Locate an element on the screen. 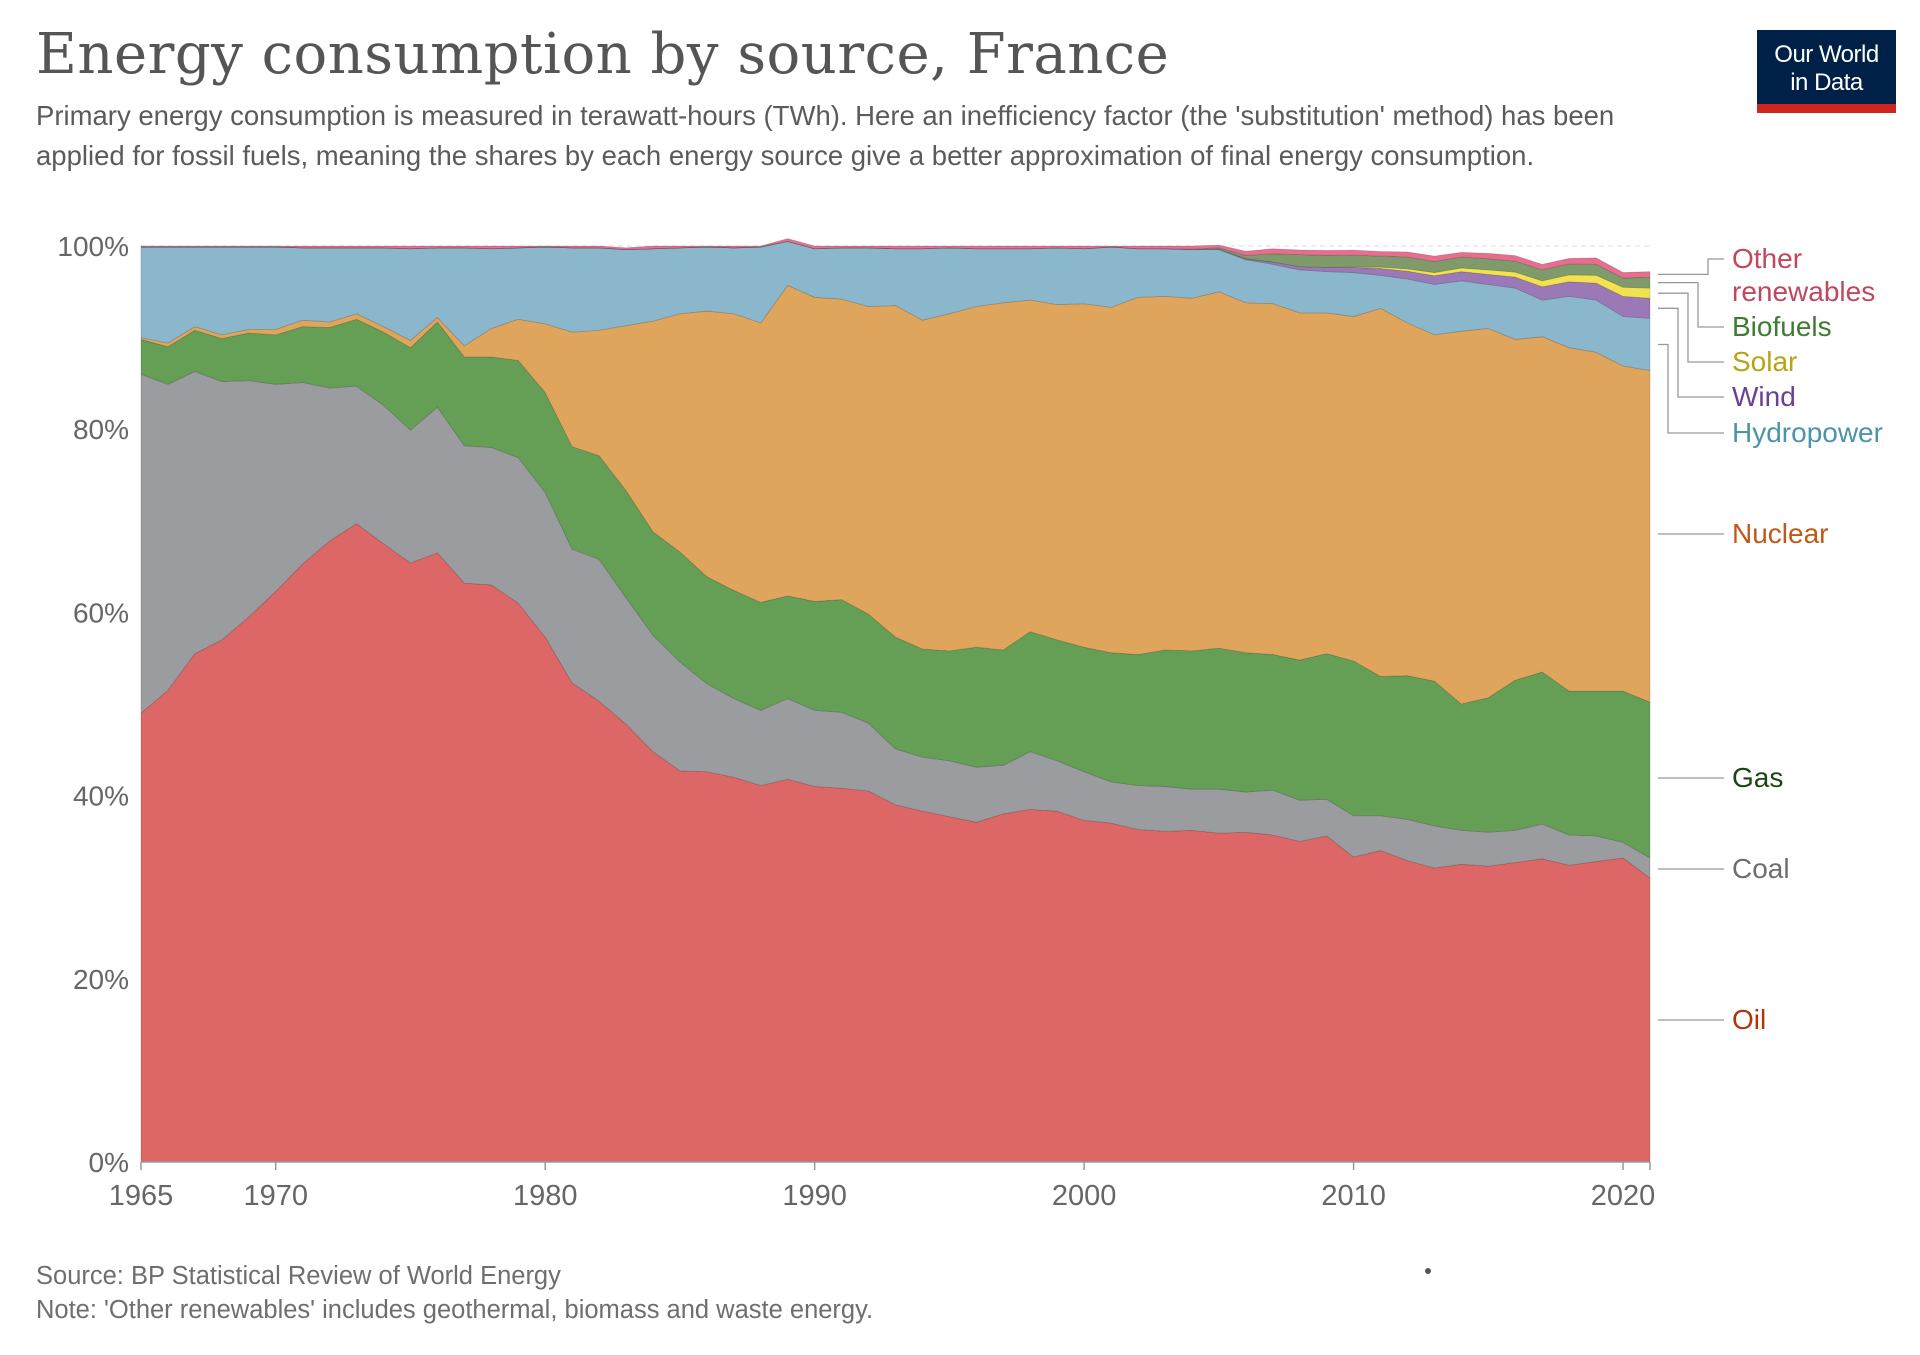 This screenshot has height=1355, width=1920. series-area-wind is located at coordinates (896, 280).